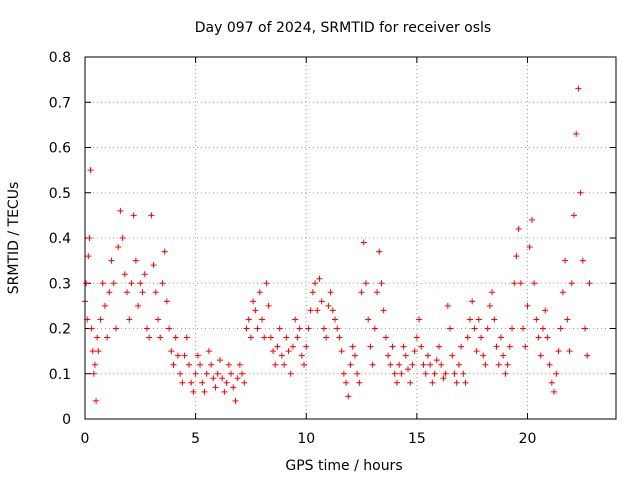 Image resolution: width=640 pixels, height=480 pixels. Describe the element at coordinates (195, 439) in the screenshot. I see `x-tick-label: 5` at that location.